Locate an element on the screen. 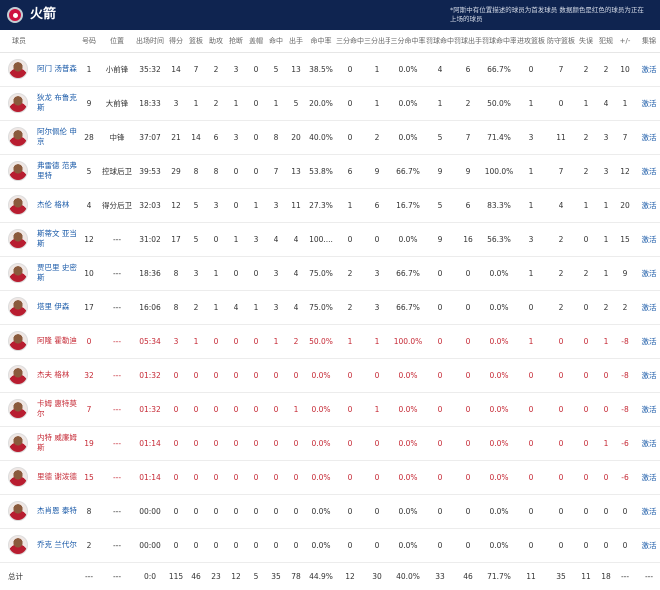 The height and width of the screenshot is (590, 660). player-cell: 内特 威廉姆斯 is located at coordinates (39, 443).